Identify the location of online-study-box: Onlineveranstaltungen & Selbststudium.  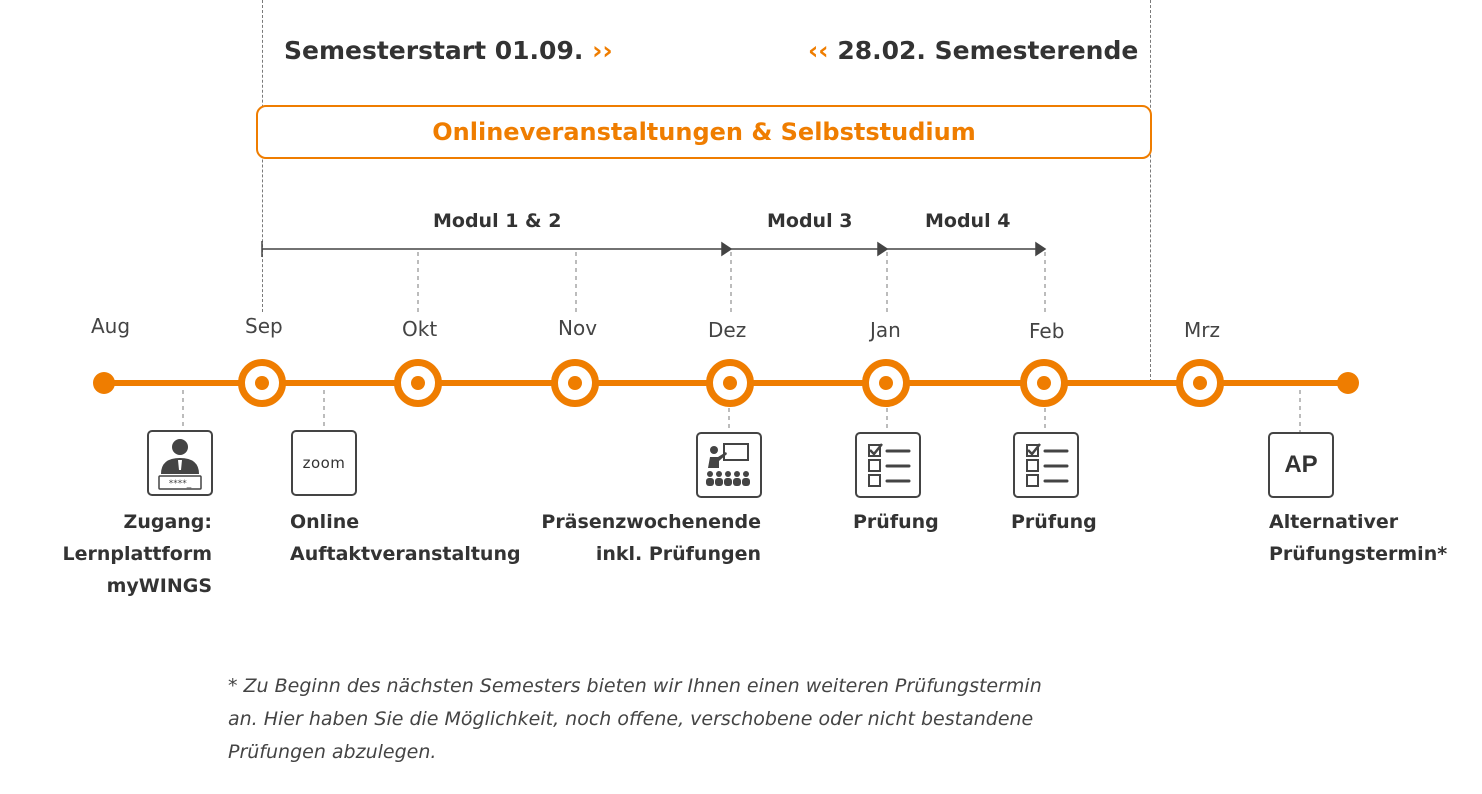
(704, 132).